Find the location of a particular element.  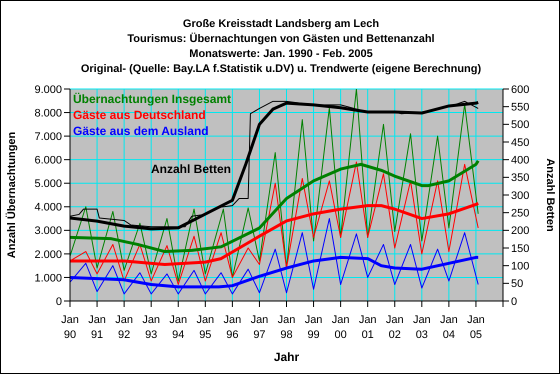

y2-tick-label: 600 is located at coordinates (520, 90).